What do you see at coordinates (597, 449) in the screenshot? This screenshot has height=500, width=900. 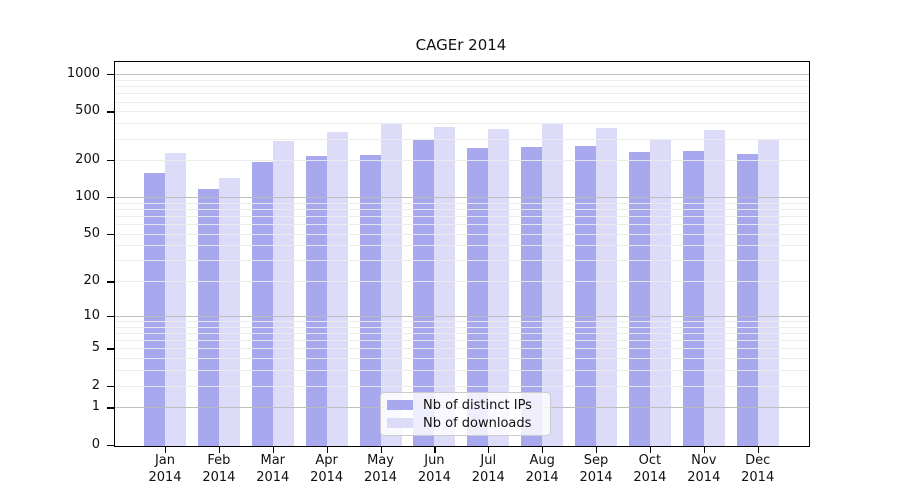 I see `x-tick-sep` at bounding box center [597, 449].